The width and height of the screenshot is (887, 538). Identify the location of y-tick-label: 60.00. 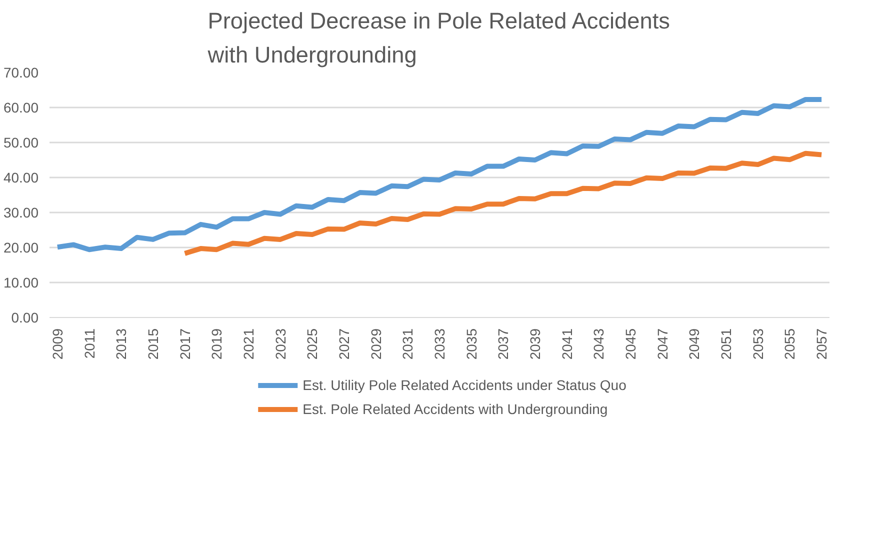
(21, 108).